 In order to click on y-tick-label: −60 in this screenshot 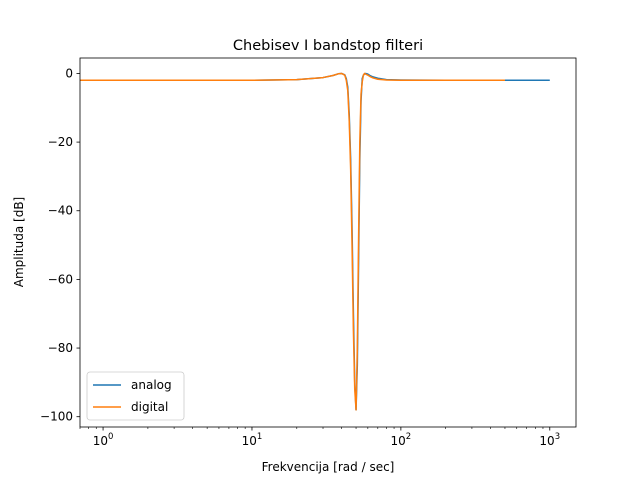, I will do `click(60, 279)`.